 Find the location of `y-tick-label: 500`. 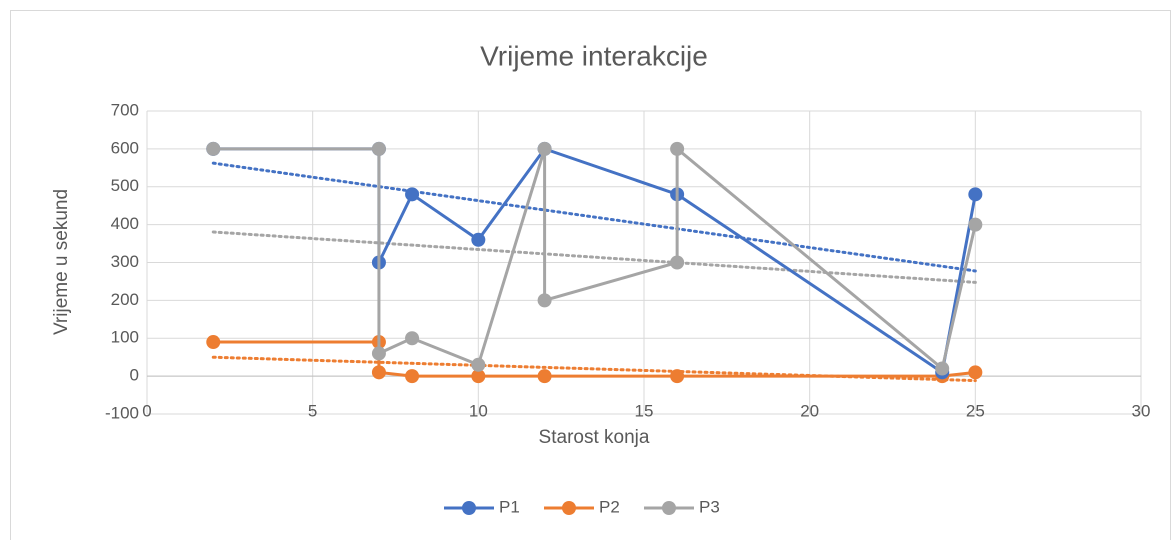

y-tick-label: 500 is located at coordinates (125, 185).